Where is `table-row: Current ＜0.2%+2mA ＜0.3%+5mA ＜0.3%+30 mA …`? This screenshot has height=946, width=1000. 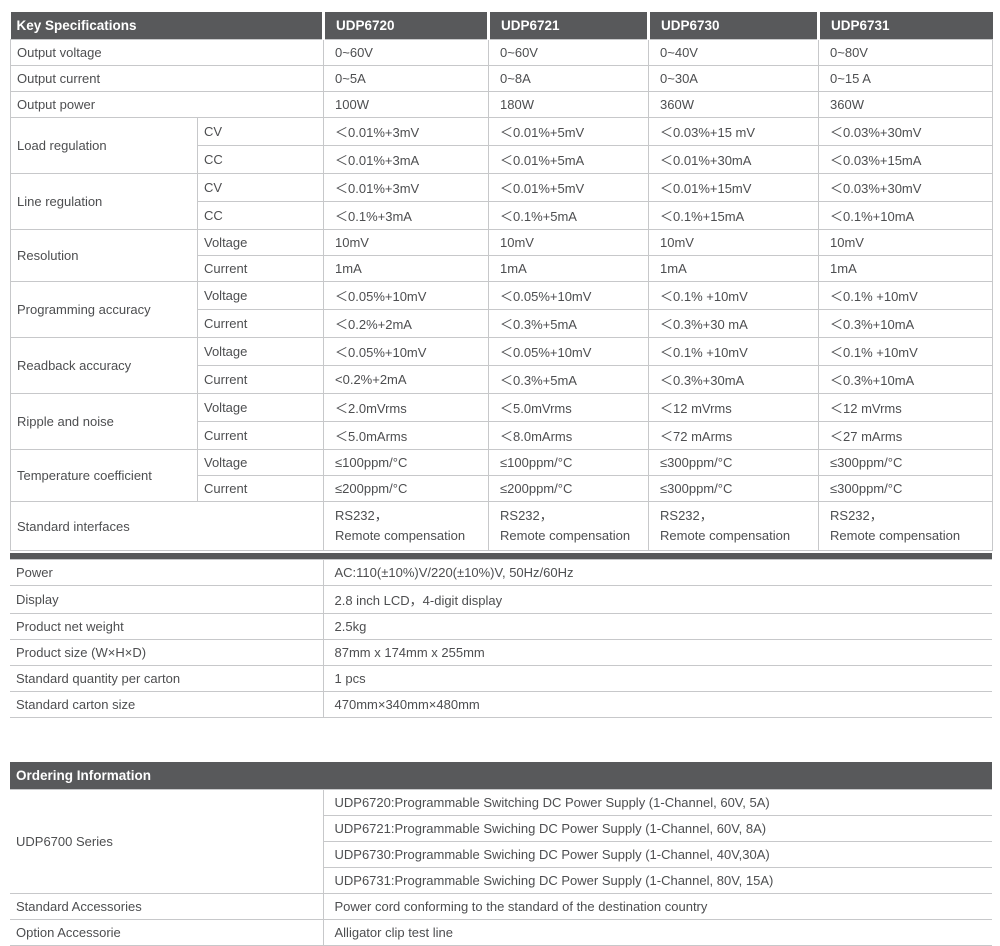
table-row: Current ＜0.2%+2mA ＜0.3%+5mA ＜0.3%+30 mA … is located at coordinates (502, 323).